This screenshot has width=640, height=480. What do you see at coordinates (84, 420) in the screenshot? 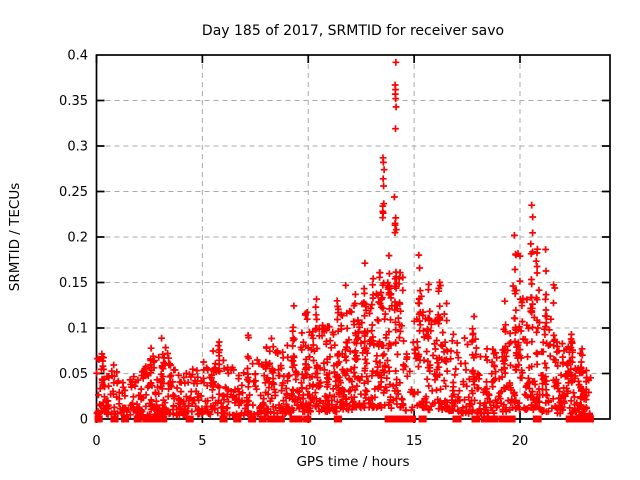
I see `y-tick-label: 0` at bounding box center [84, 420].